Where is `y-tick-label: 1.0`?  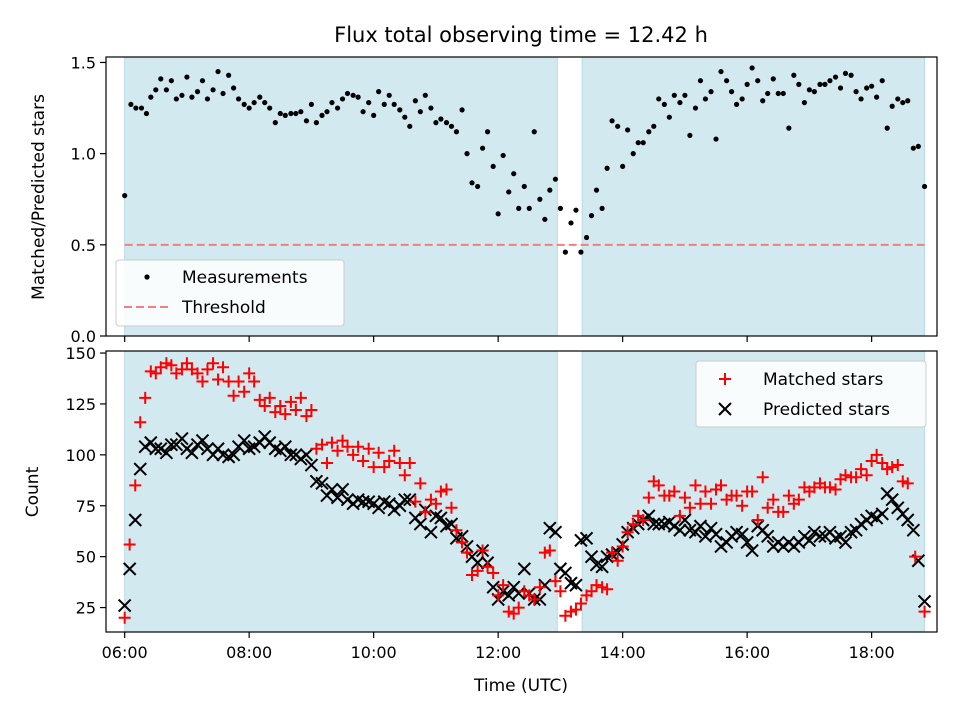
y-tick-label: 1.0 is located at coordinates (83, 154).